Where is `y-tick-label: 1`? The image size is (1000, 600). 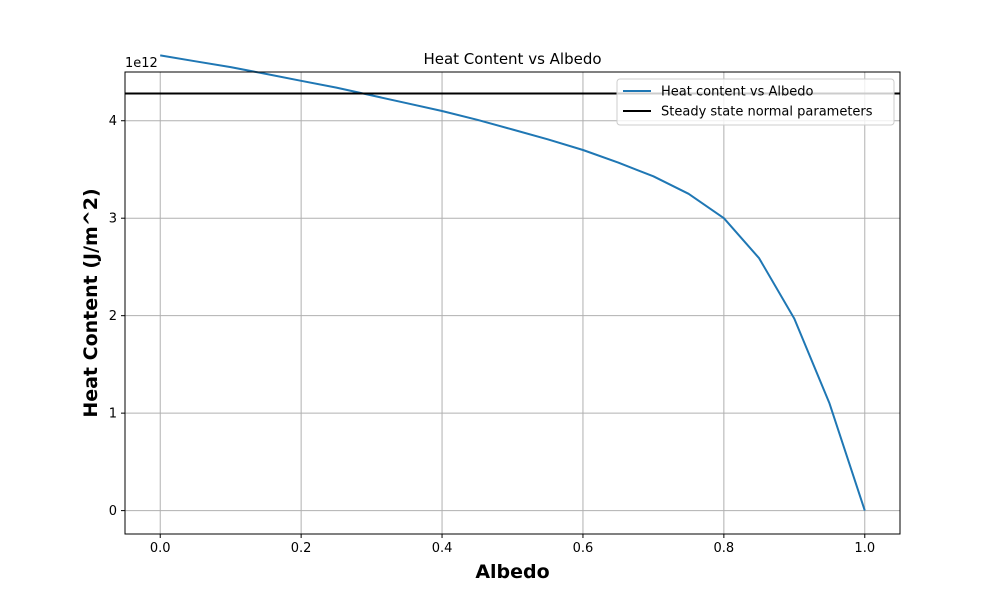
y-tick-label: 1 is located at coordinates (113, 414).